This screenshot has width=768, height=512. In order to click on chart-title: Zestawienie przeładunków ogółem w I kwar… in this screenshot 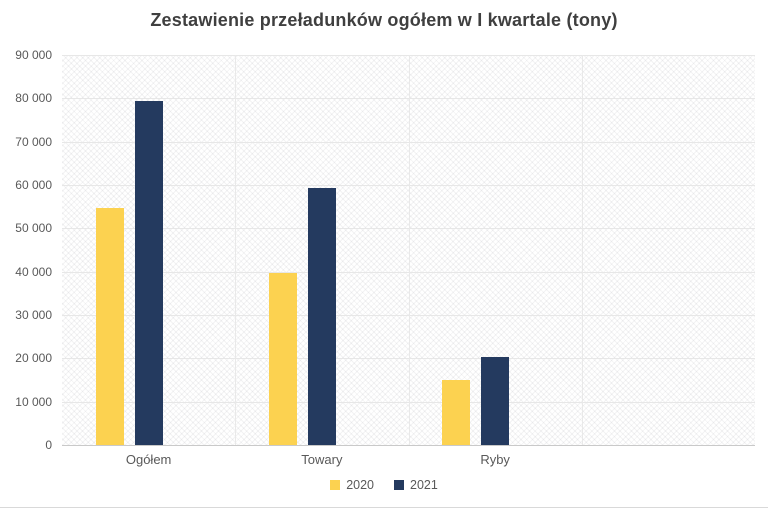, I will do `click(384, 20)`.